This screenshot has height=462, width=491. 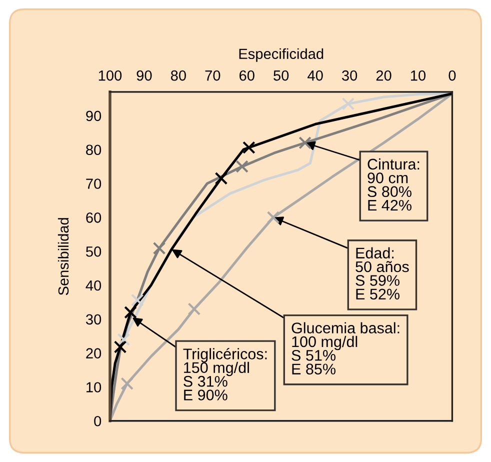 What do you see at coordinates (94, 319) in the screenshot?
I see `y-tick-label: 30` at bounding box center [94, 319].